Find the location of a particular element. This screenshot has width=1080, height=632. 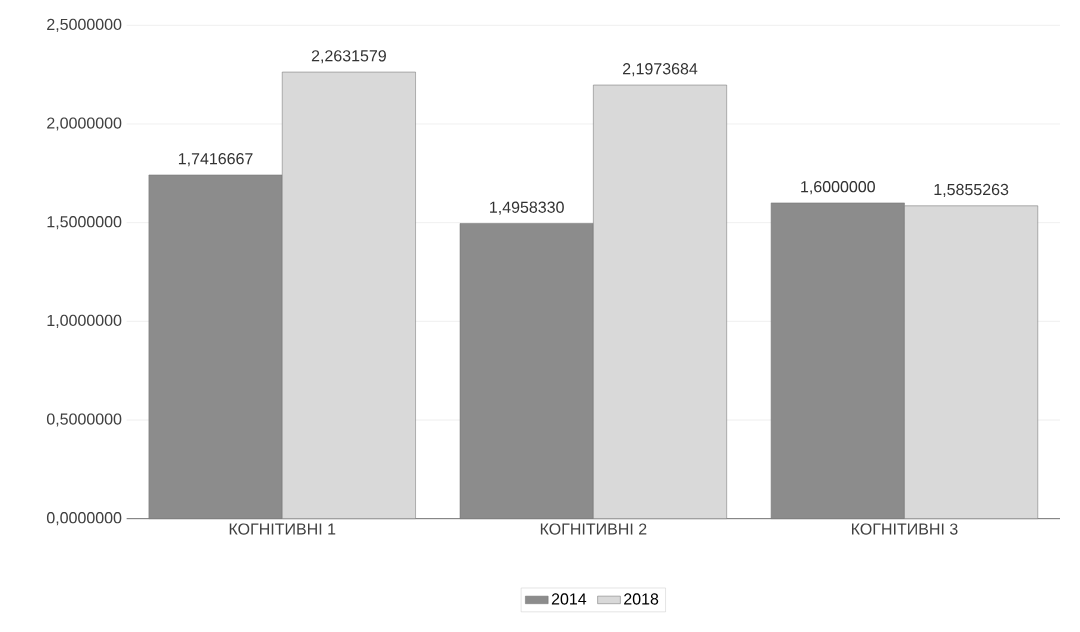

legend-label: 2014 is located at coordinates (569, 599).